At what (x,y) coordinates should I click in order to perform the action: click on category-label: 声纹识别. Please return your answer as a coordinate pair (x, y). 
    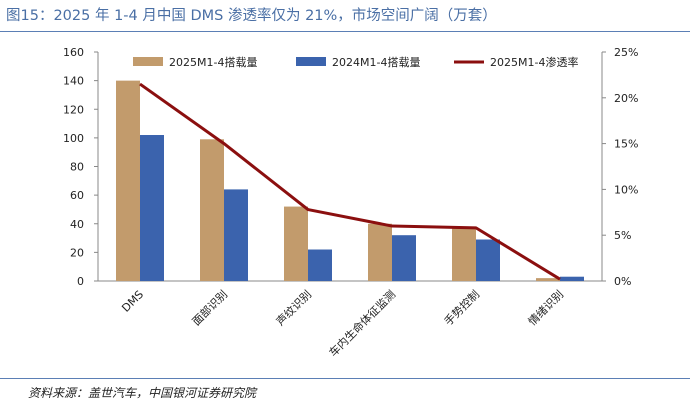
    Looking at the image, I should click on (293, 307).